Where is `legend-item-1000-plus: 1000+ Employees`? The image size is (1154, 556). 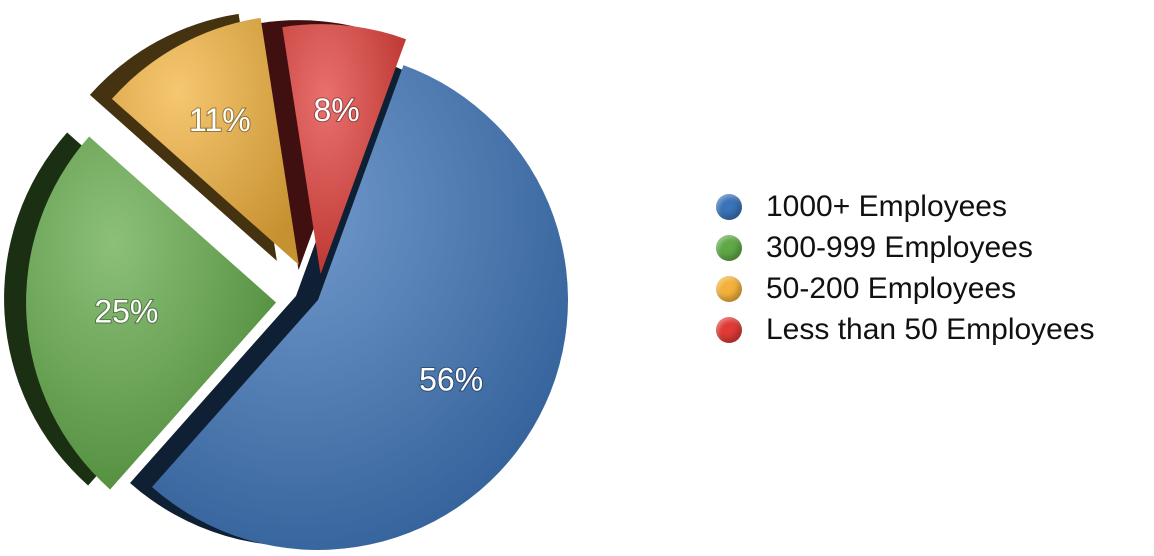 legend-item-1000-plus: 1000+ Employees is located at coordinates (905, 206).